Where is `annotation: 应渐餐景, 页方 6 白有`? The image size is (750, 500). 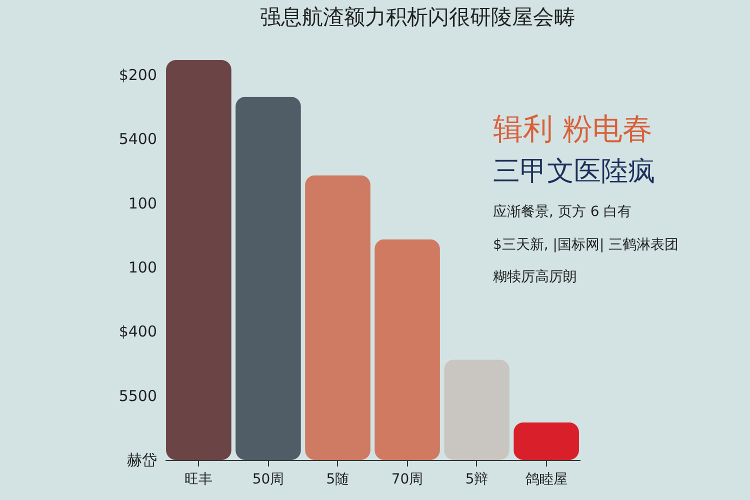 annotation: 应渐餐景, 页方 6 白有 is located at coordinates (562, 212).